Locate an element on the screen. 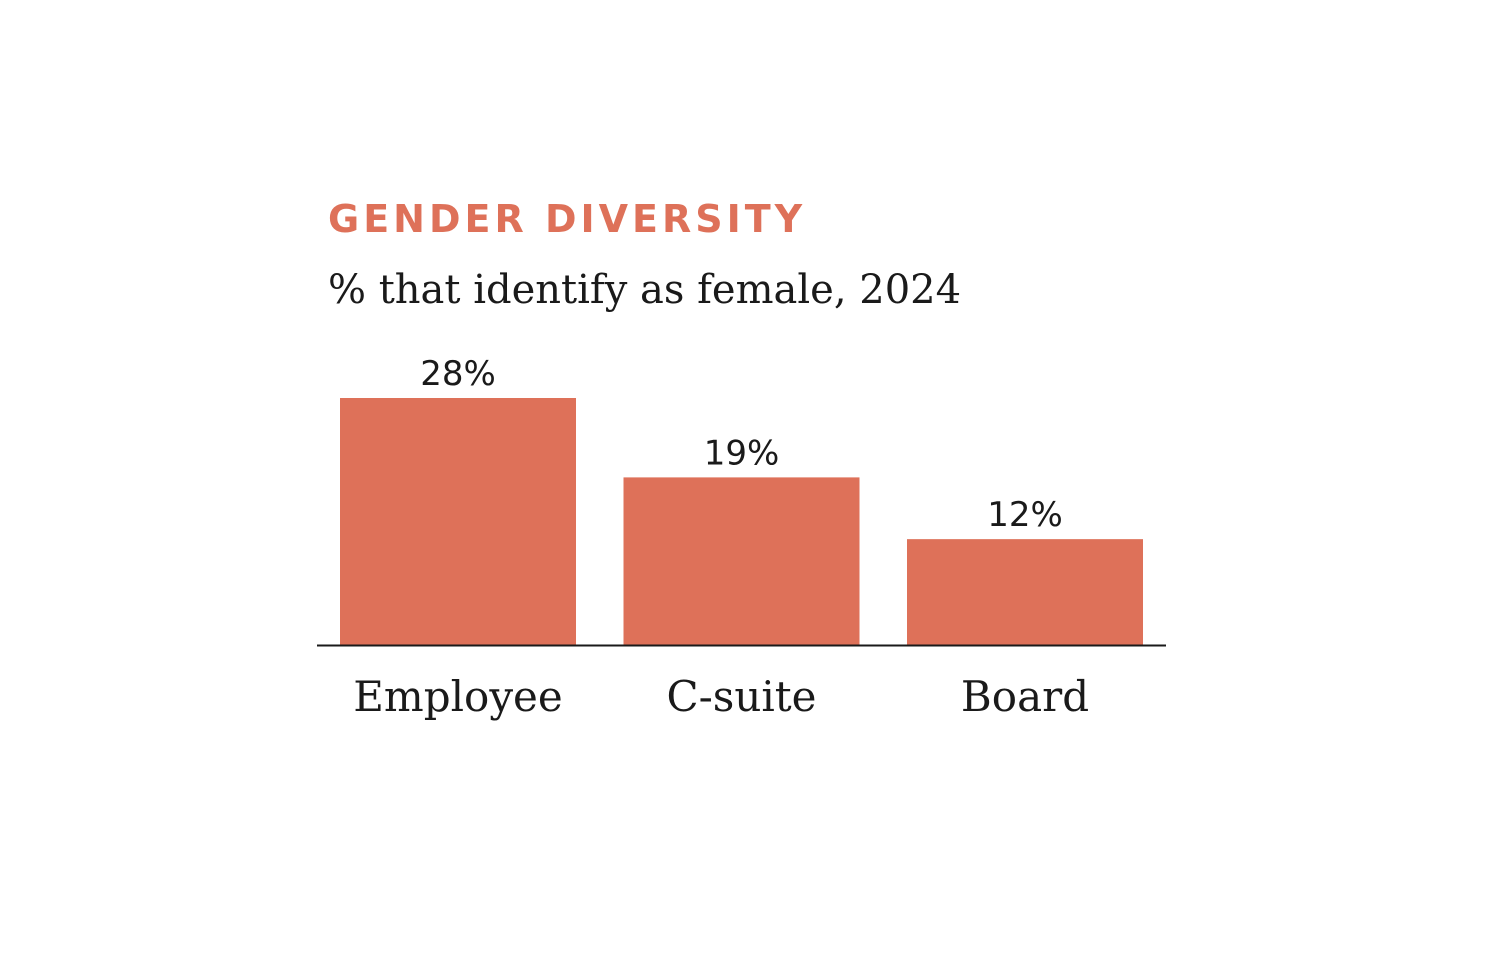 The image size is (1510, 955). value-label: 19% is located at coordinates (742, 453).